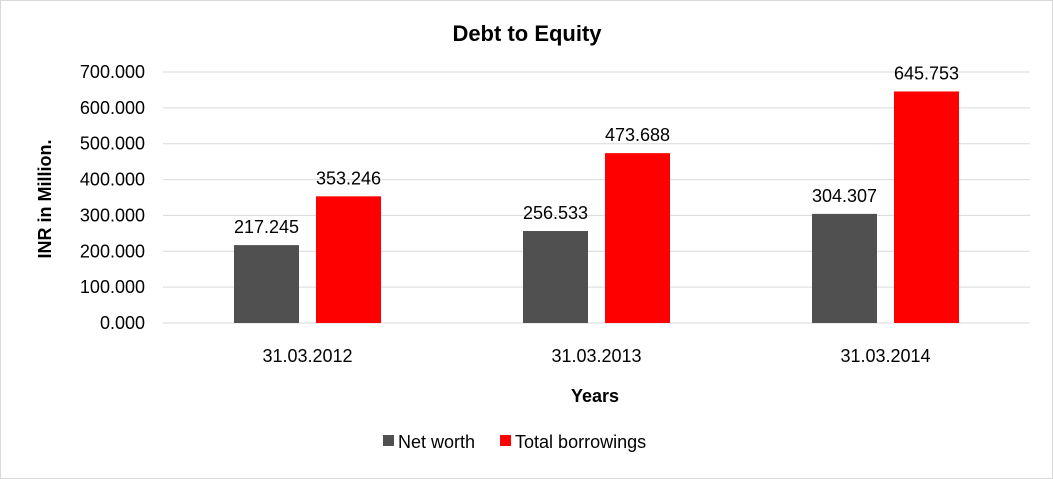 The height and width of the screenshot is (479, 1053). Describe the element at coordinates (307, 356) in the screenshot. I see `x-tick-label: 31.03.2012` at that location.